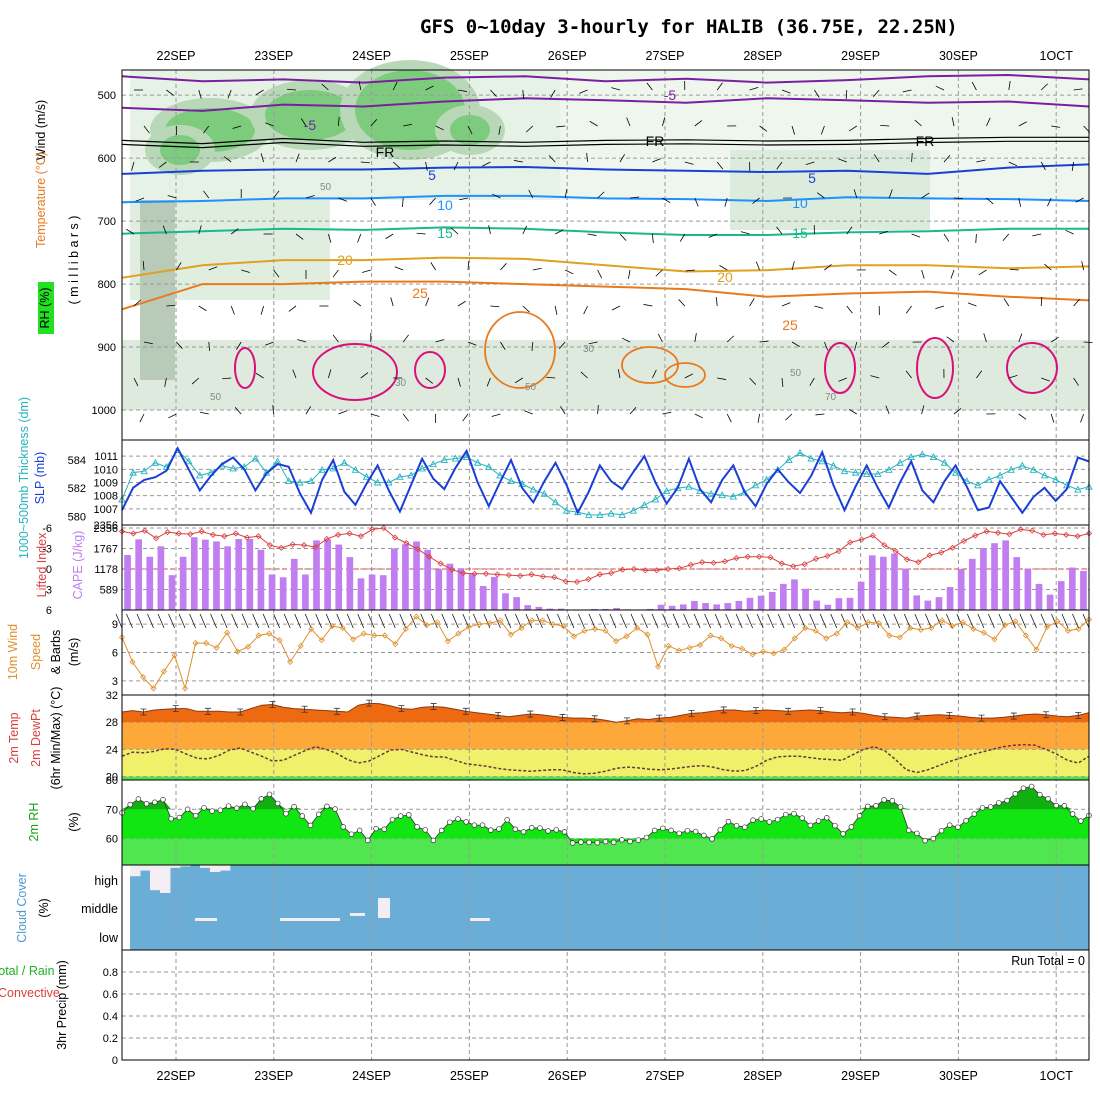 This screenshot has width=1100, height=1100. I want to click on high-cloud-gap, so click(185, 866).